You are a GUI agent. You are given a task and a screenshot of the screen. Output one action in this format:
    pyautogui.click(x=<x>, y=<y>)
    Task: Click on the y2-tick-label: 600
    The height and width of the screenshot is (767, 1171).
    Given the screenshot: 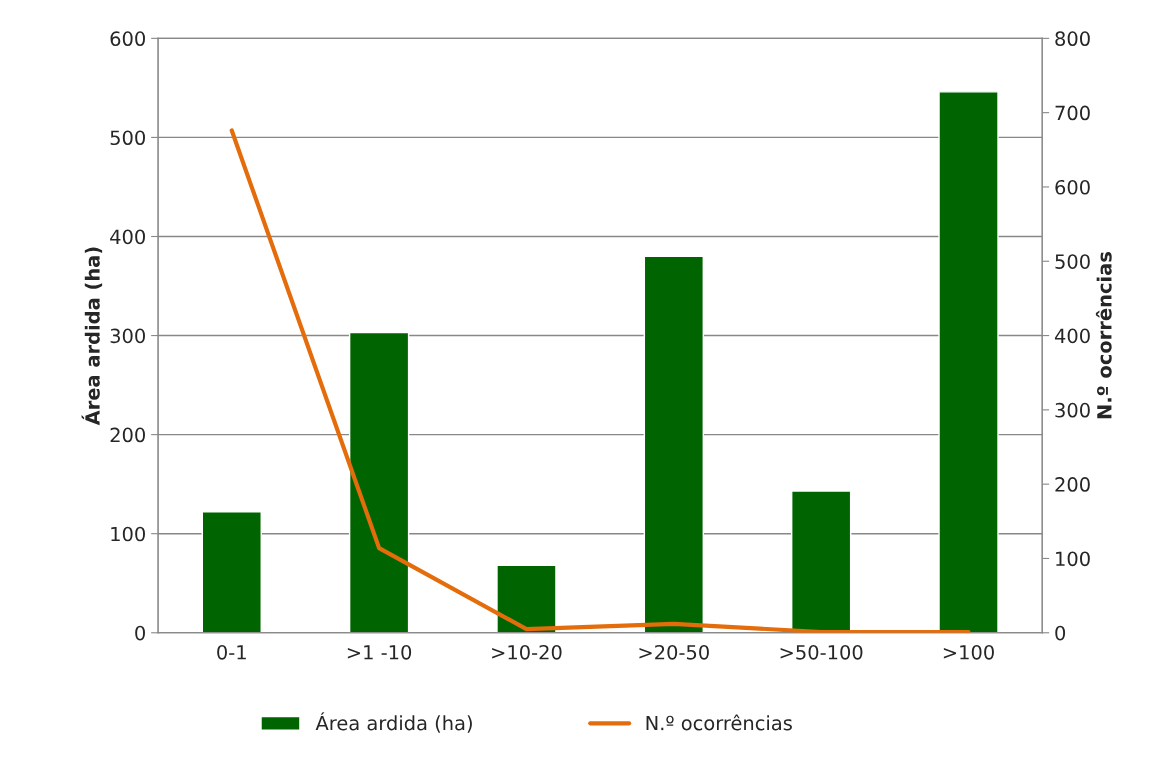 What is the action you would take?
    pyautogui.click(x=1072, y=187)
    